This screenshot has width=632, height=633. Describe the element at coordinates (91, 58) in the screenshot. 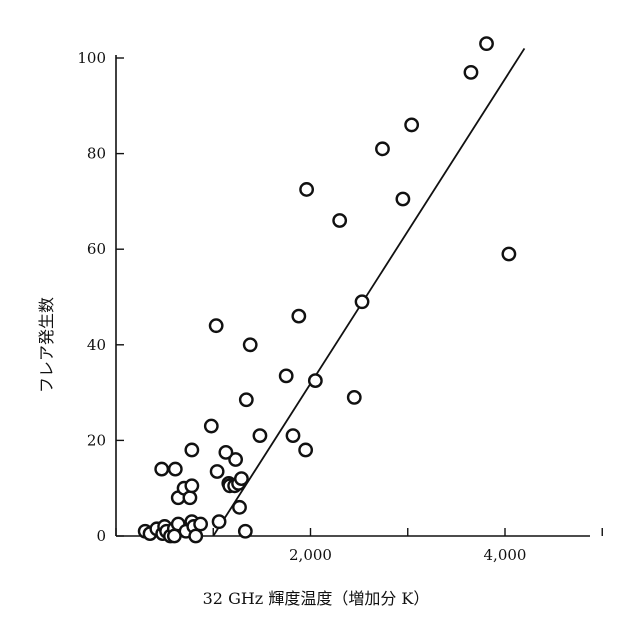

I see `y-tick-label-100: 100` at that location.